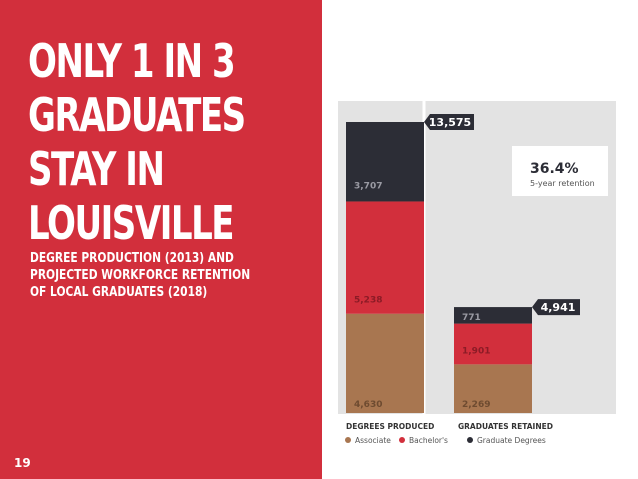 The image size is (638, 479). Describe the element at coordinates (476, 405) in the screenshot. I see `data-label: 2,269` at that location.